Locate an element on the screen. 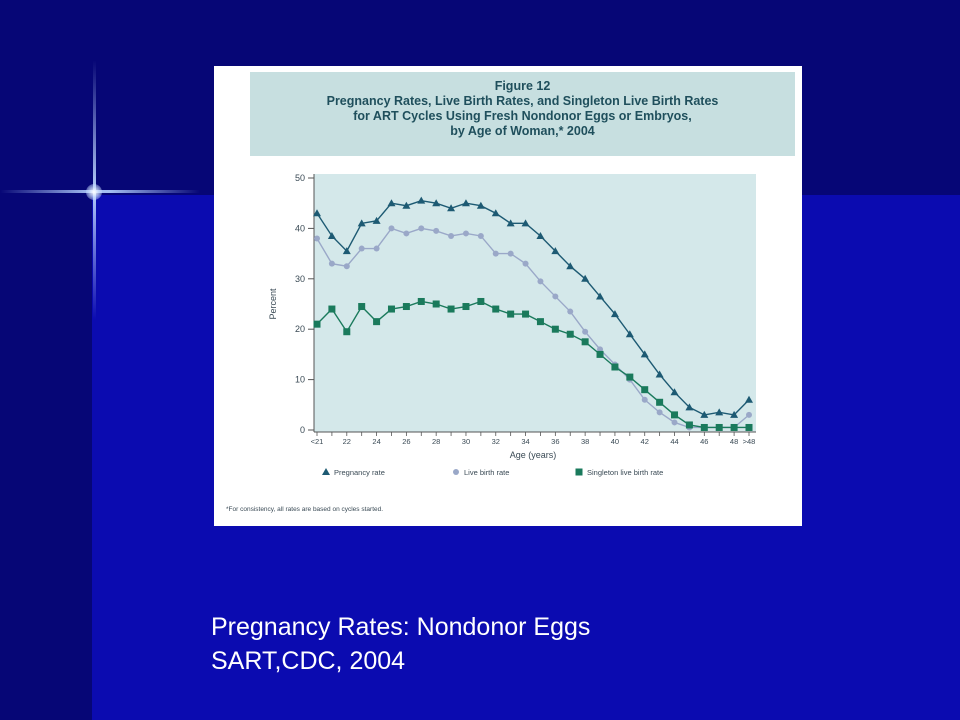 The width and height of the screenshot is (960, 720). y-tick-label: 50 is located at coordinates (300, 178).